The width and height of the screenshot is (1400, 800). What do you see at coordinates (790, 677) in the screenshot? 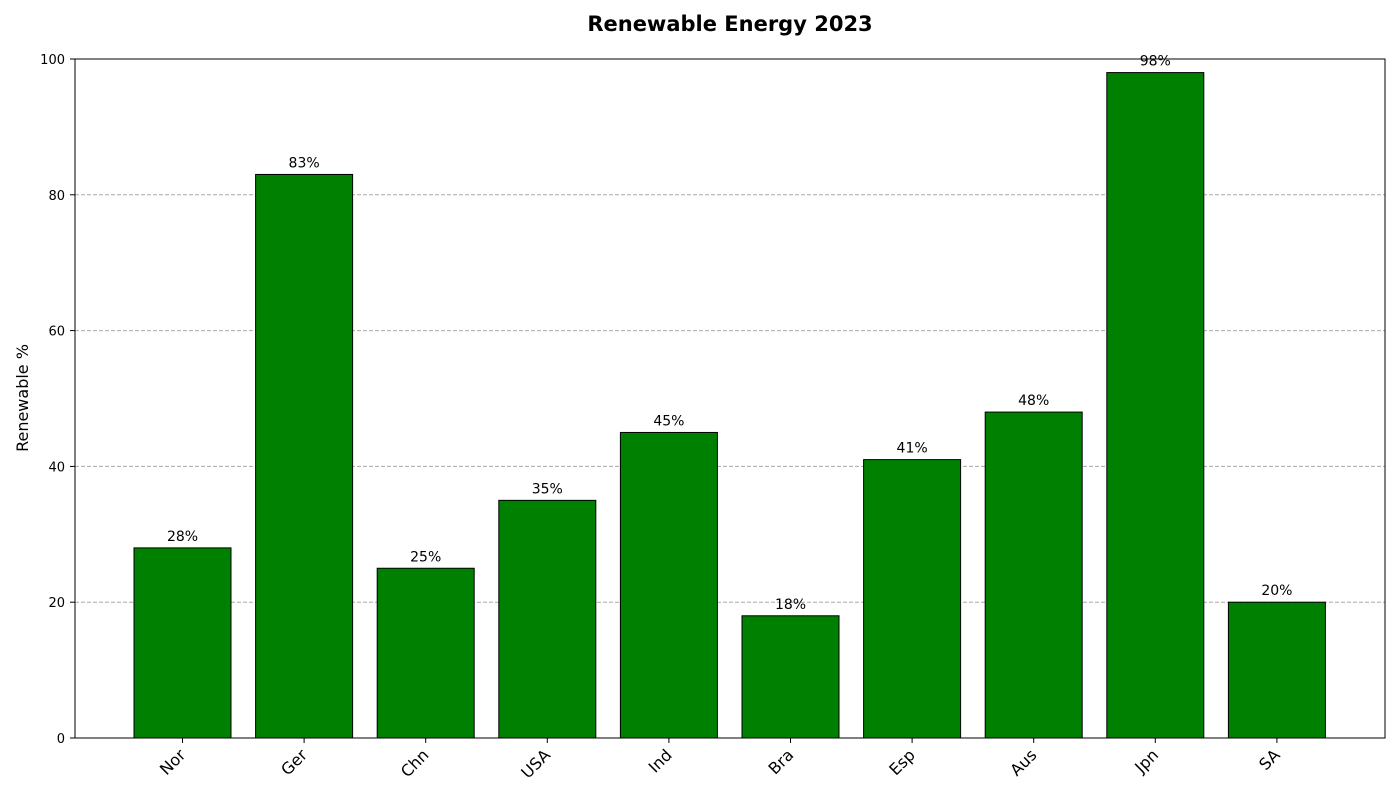
I see `bar-bra` at bounding box center [790, 677].